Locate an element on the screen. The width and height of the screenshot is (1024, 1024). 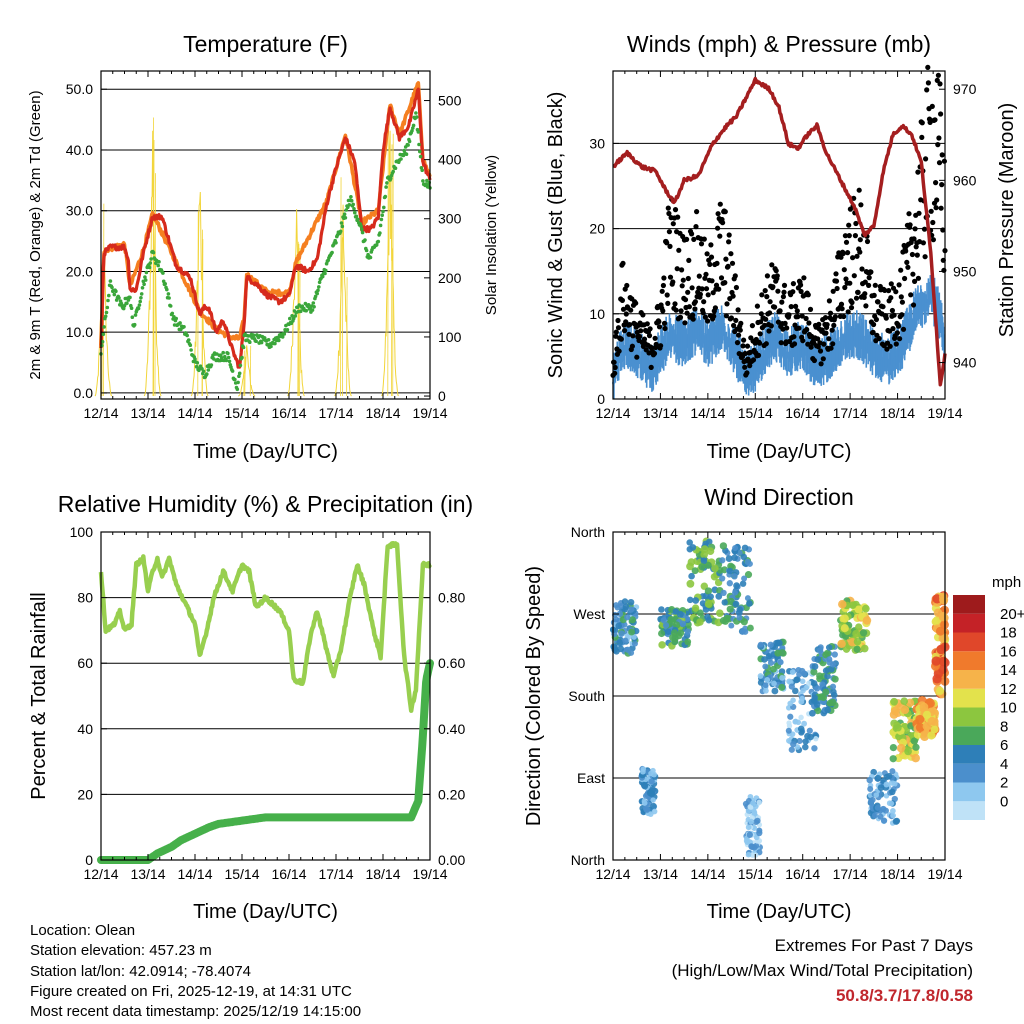
y-tick-label: 30 is located at coordinates (597, 143).